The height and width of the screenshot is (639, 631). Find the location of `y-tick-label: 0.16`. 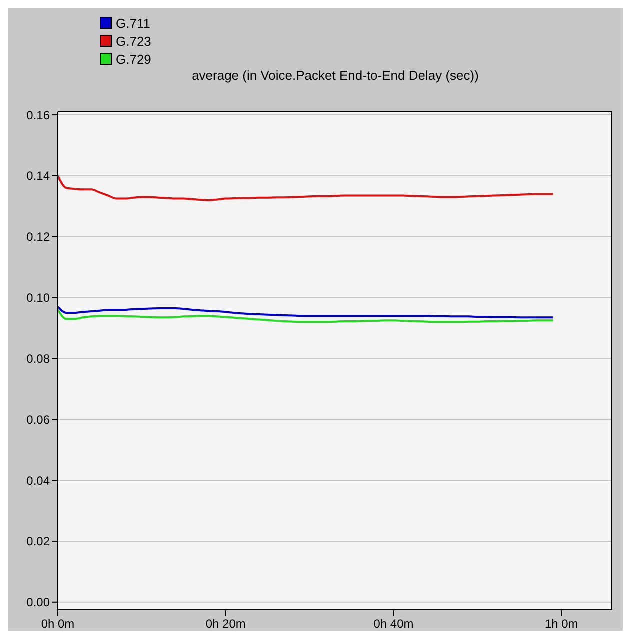

y-tick-label: 0.16 is located at coordinates (38, 115).